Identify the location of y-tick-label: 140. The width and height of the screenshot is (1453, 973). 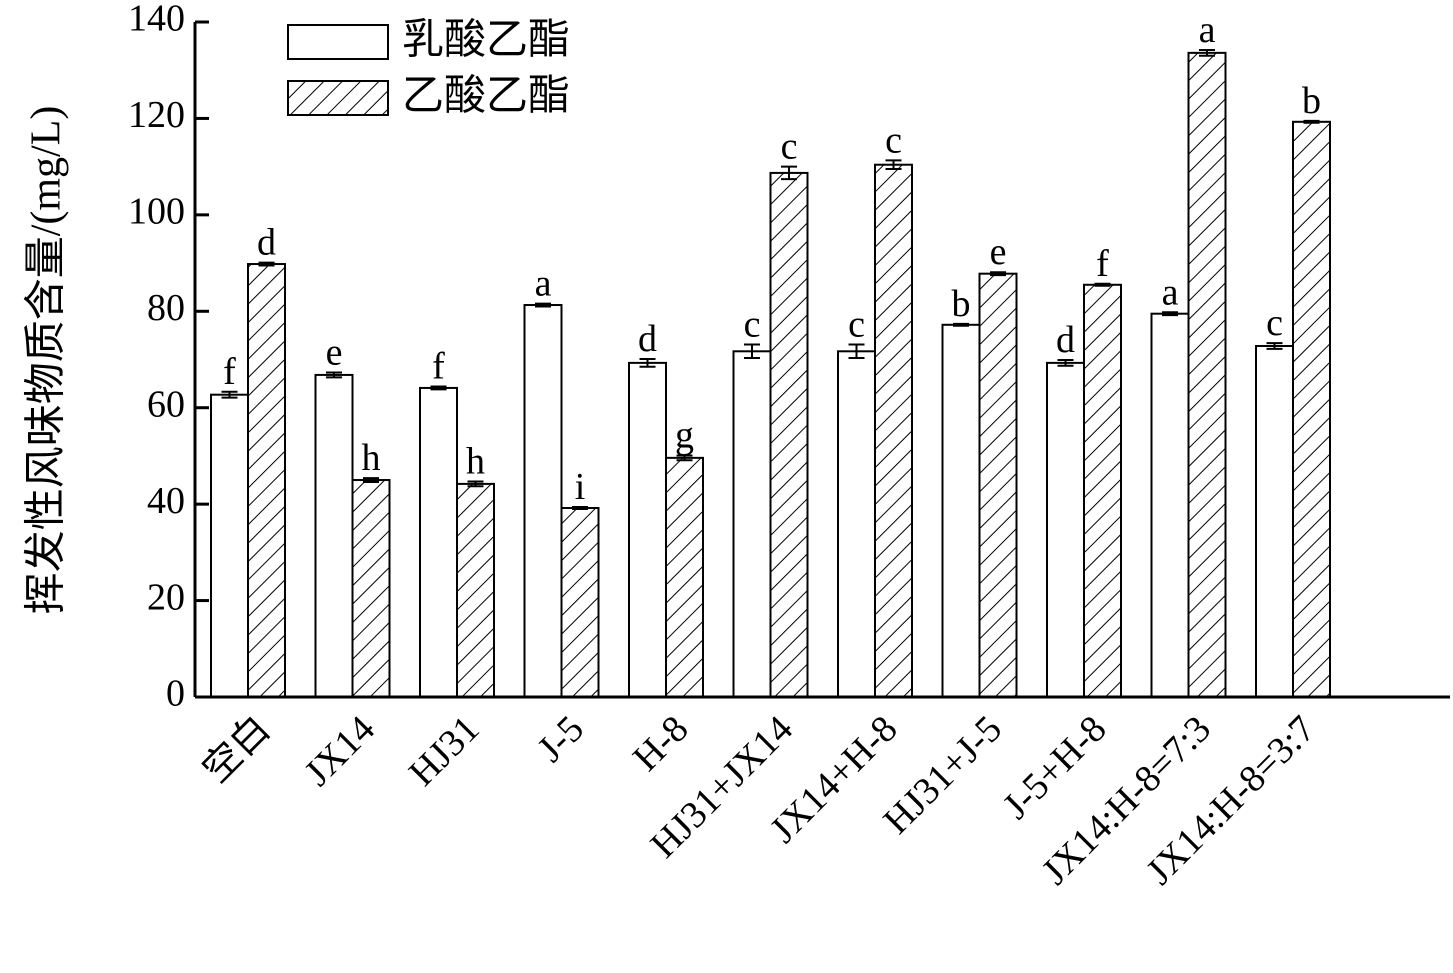
(156, 20).